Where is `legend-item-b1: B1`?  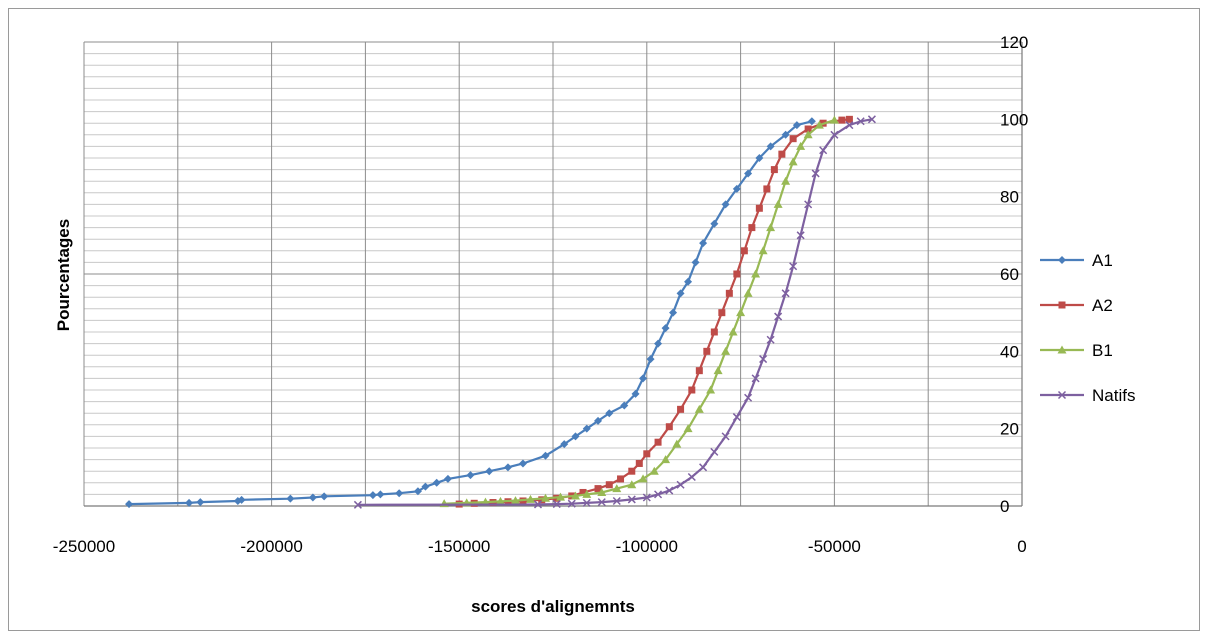 legend-item-b1: B1 is located at coordinates (1076, 350).